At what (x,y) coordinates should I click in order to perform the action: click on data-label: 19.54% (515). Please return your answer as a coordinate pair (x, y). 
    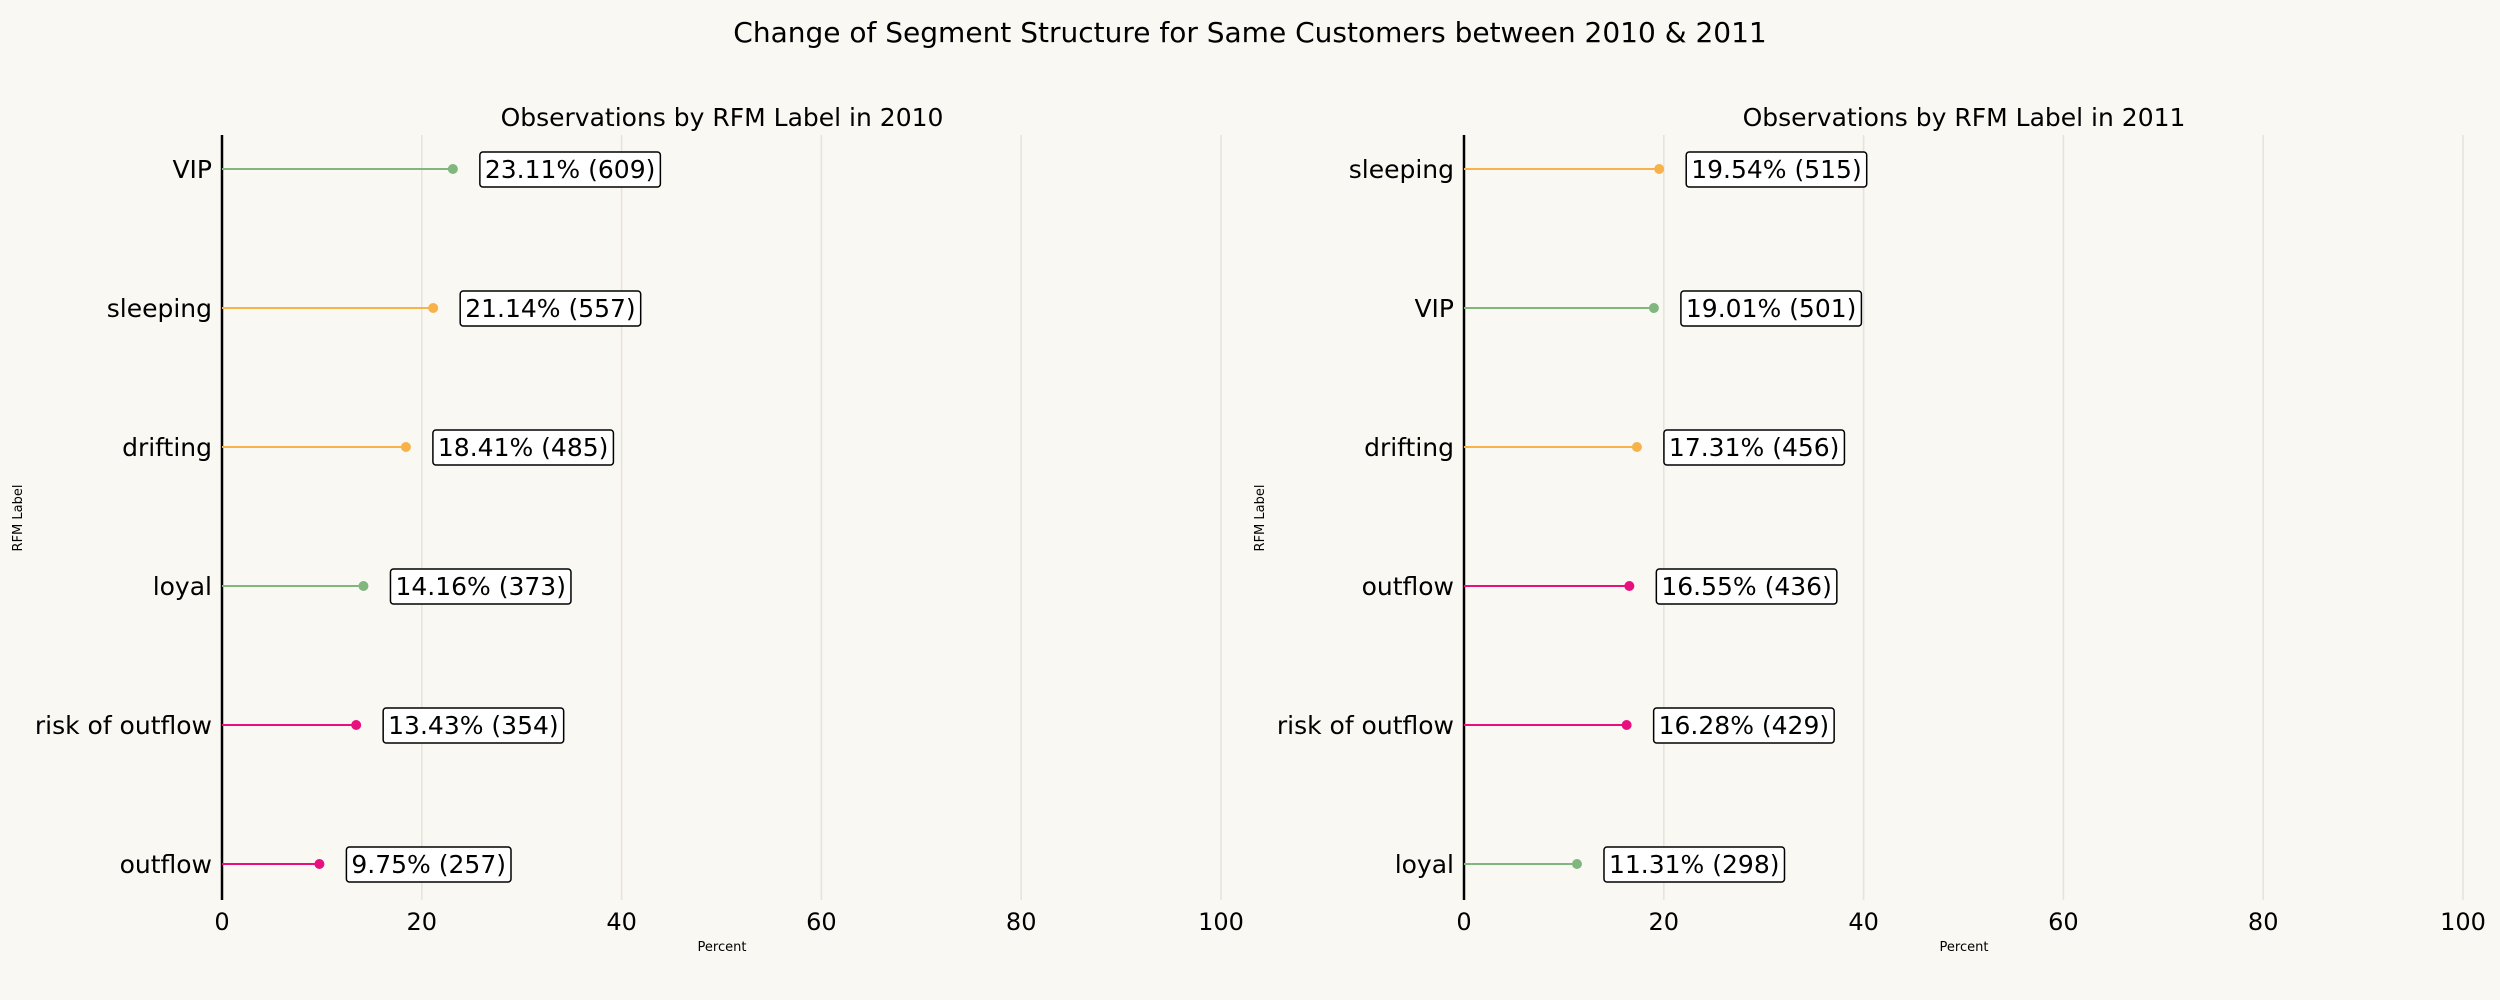
    Looking at the image, I should click on (1776, 169).